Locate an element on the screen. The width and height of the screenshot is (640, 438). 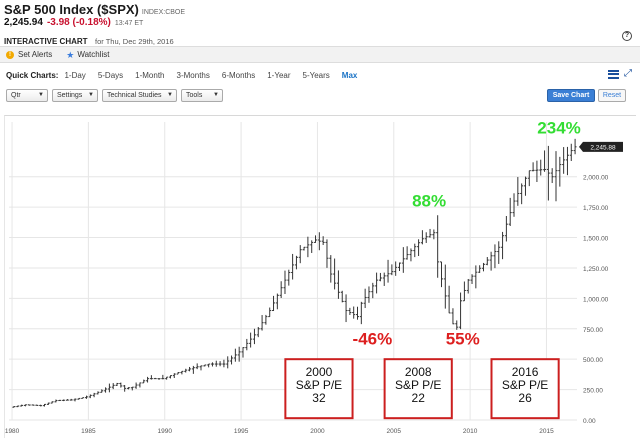
y-tick-label: 1,750.00 is located at coordinates (596, 208).